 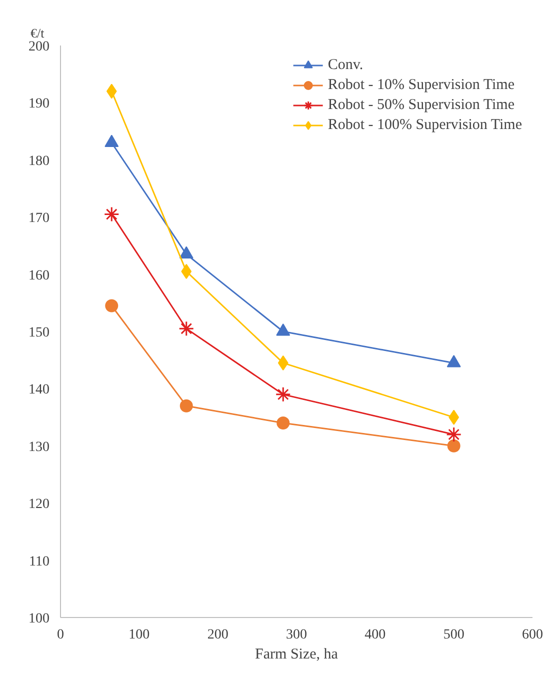 What do you see at coordinates (39, 47) in the screenshot?
I see `y-tick-label: 200` at bounding box center [39, 47].